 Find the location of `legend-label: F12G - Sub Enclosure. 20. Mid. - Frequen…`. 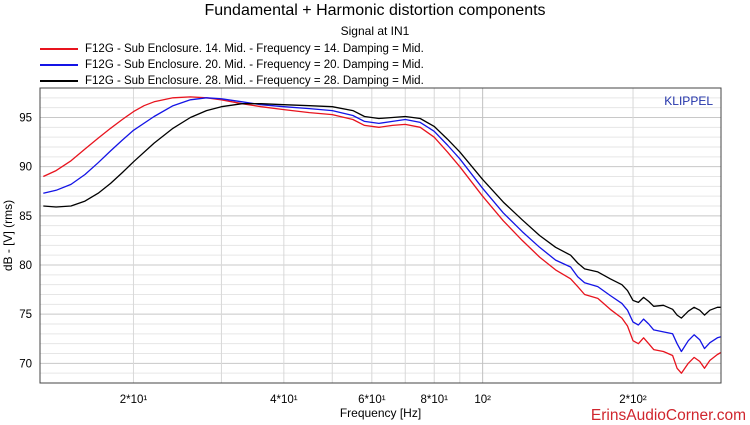

legend-label: F12G - Sub Enclosure. 20. Mid. - Frequen… is located at coordinates (254, 65).